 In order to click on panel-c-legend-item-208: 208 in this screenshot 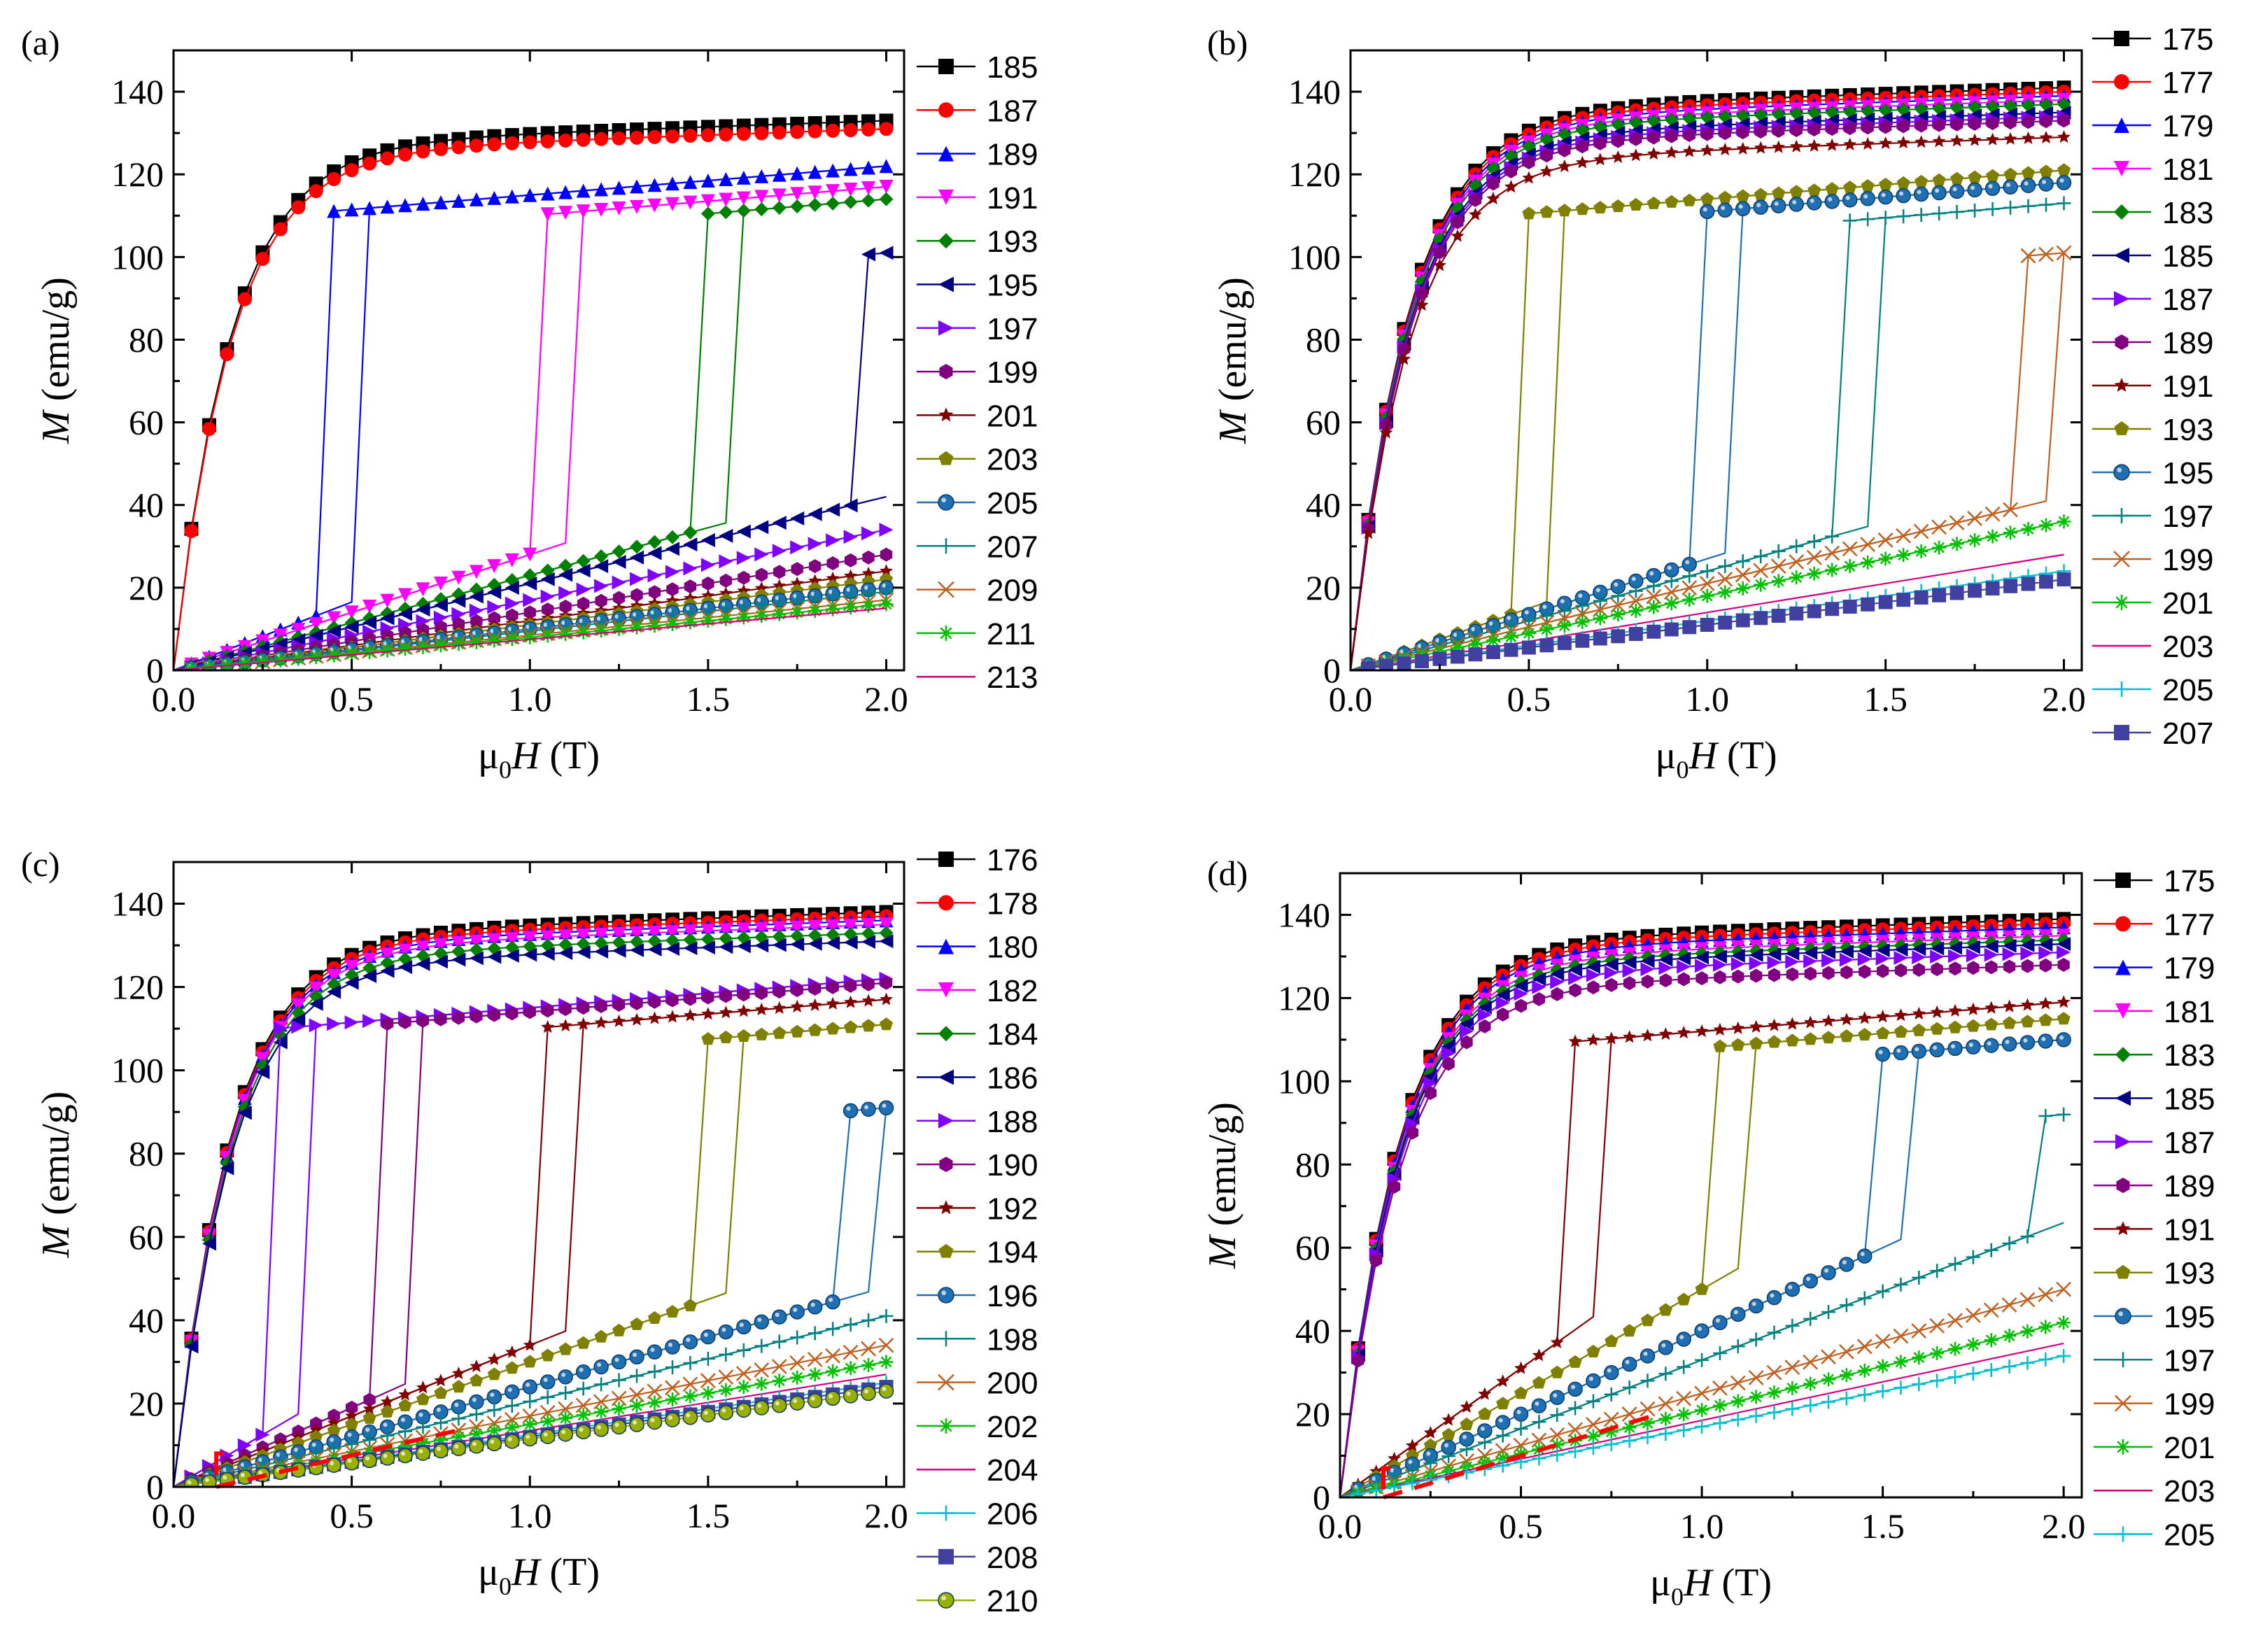, I will do `click(978, 1558)`.